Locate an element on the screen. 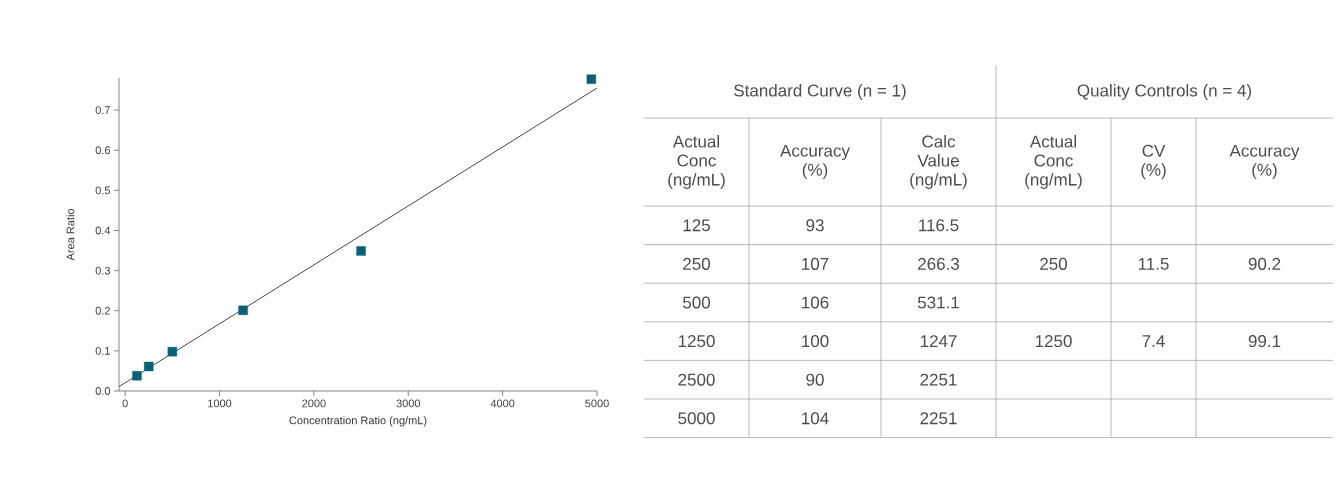 This screenshot has height=482, width=1339. x-tick-label: 4000 is located at coordinates (502, 403).